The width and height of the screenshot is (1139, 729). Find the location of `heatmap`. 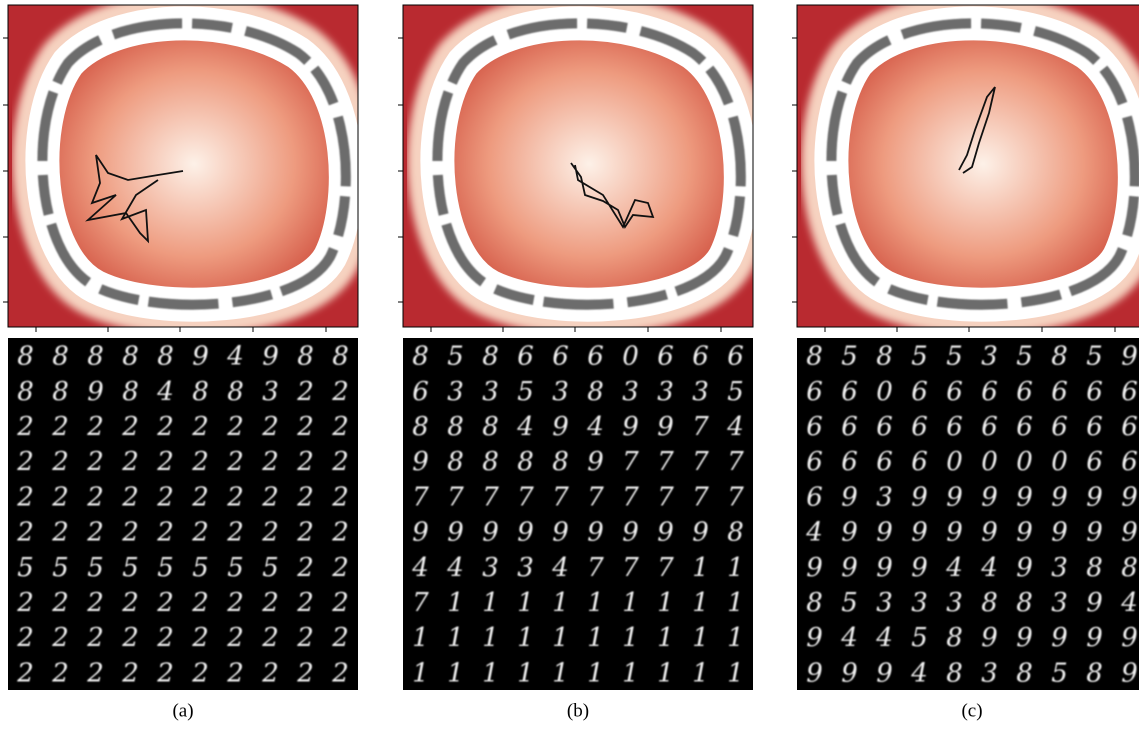

heatmap is located at coordinates (965, 168).